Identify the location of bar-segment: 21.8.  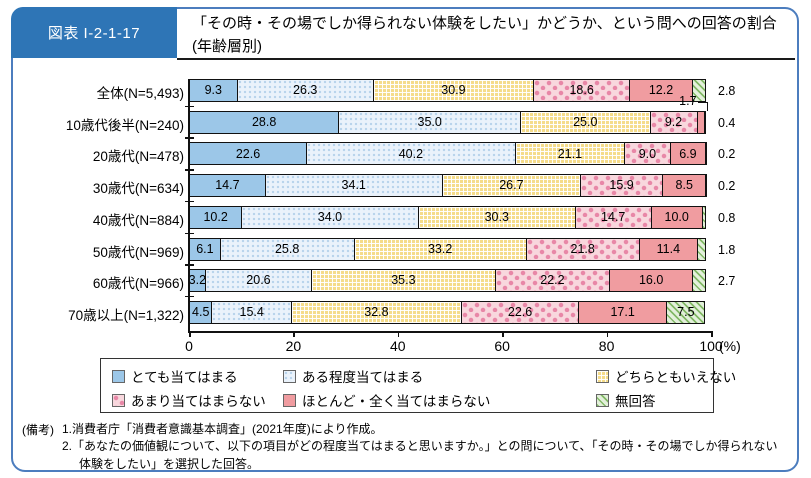
(582, 249).